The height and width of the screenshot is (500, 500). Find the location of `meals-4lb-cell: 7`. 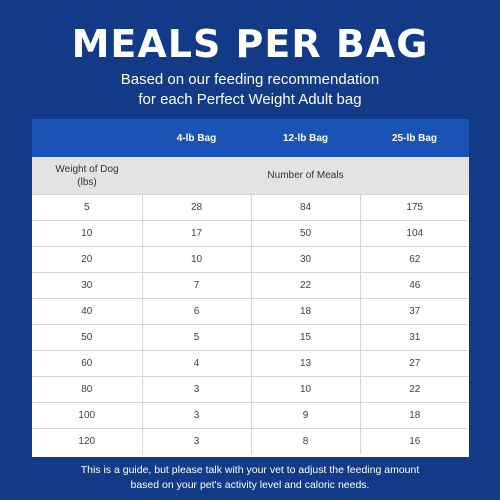

meals-4lb-cell: 7 is located at coordinates (196, 285).